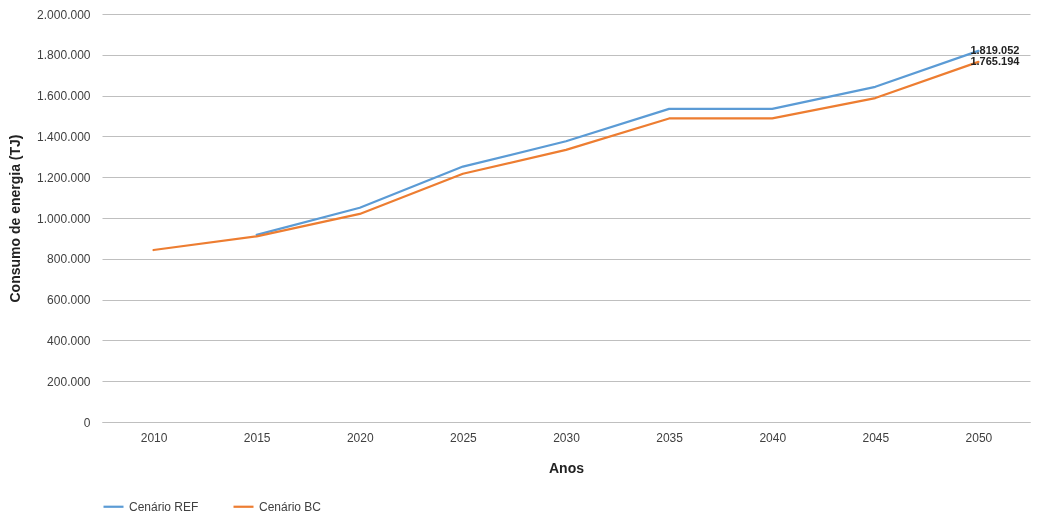 Image resolution: width=1038 pixels, height=521 pixels. I want to click on legend-label: Cenário BC, so click(290, 506).